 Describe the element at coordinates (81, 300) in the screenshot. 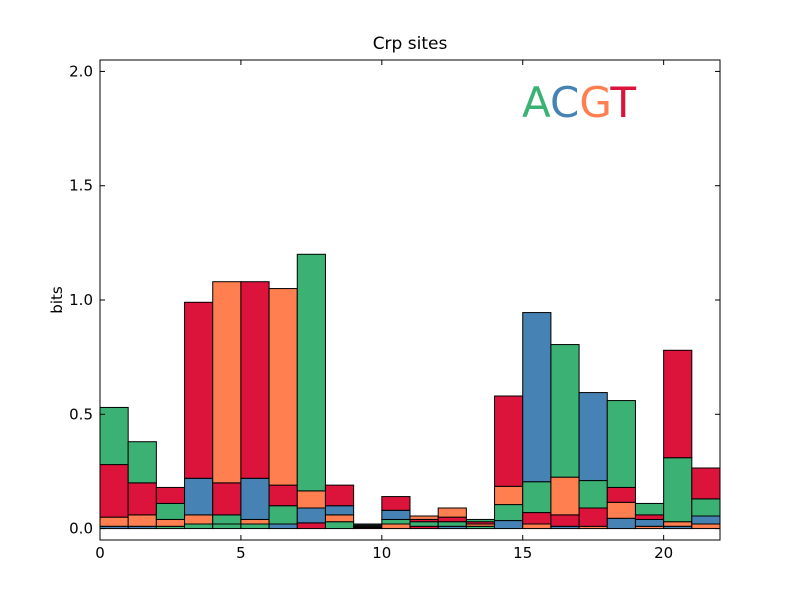

I see `y-tick-label: 1.0` at that location.